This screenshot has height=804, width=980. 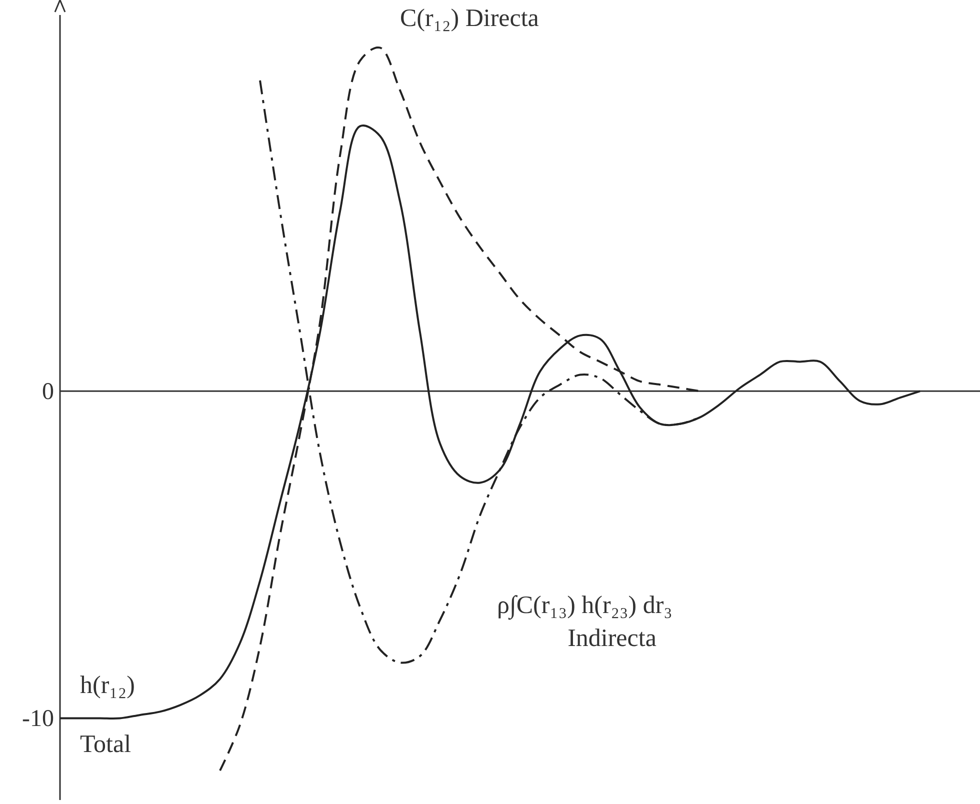 What do you see at coordinates (584, 606) in the screenshot?
I see `annotation: ρ∫C(r₁₃) h(r₂₃) dr₃` at bounding box center [584, 606].